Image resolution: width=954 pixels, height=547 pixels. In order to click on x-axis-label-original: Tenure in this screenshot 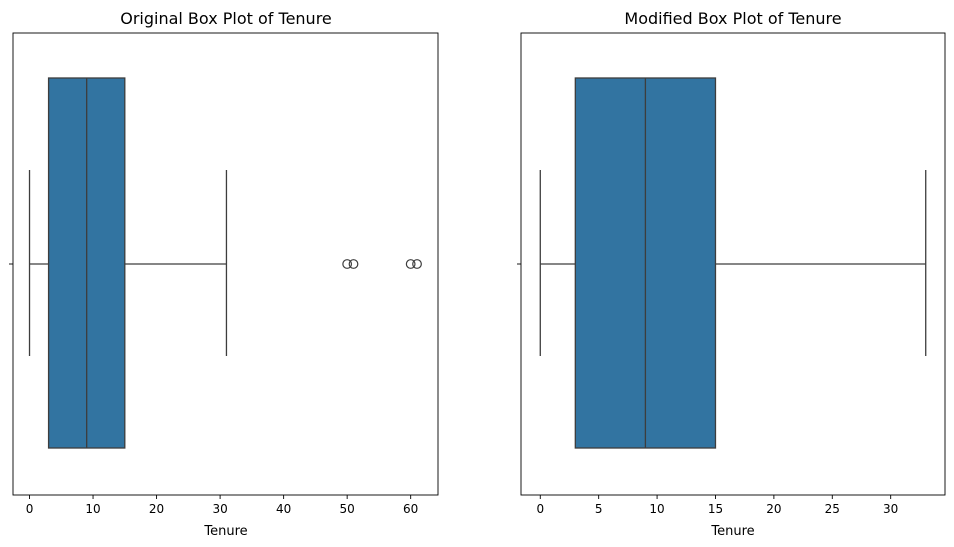, I will do `click(225, 531)`.